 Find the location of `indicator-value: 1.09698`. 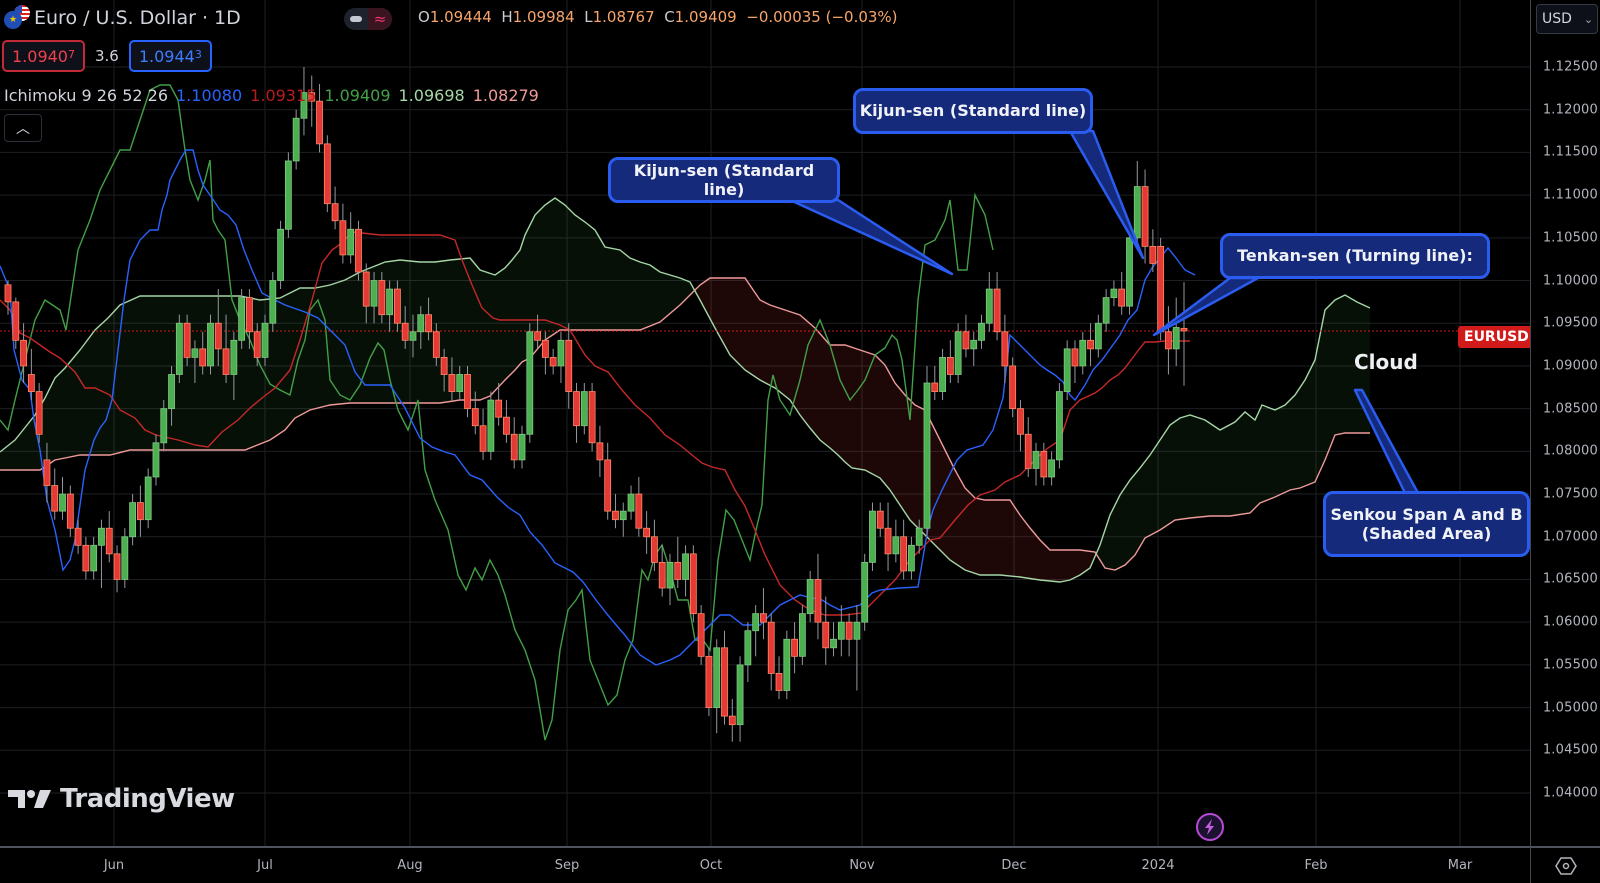

indicator-value: 1.09698 is located at coordinates (431, 95).